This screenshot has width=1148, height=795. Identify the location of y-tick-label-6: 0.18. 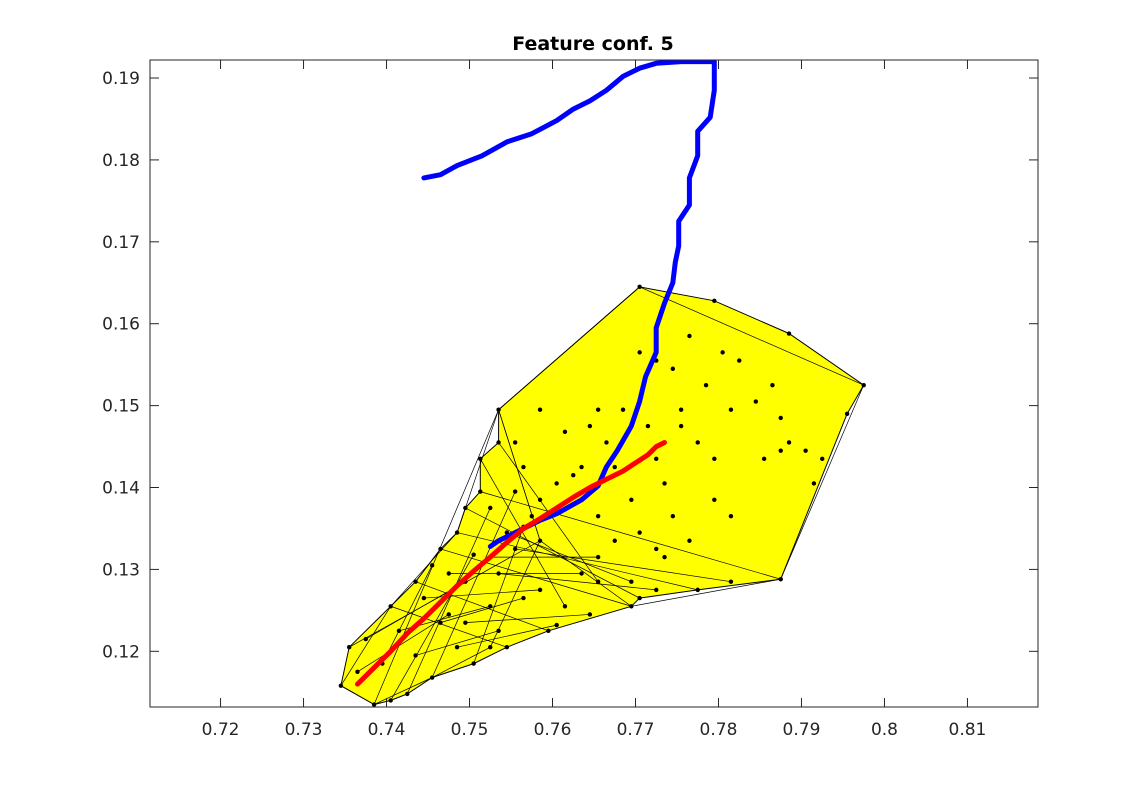
(121, 161).